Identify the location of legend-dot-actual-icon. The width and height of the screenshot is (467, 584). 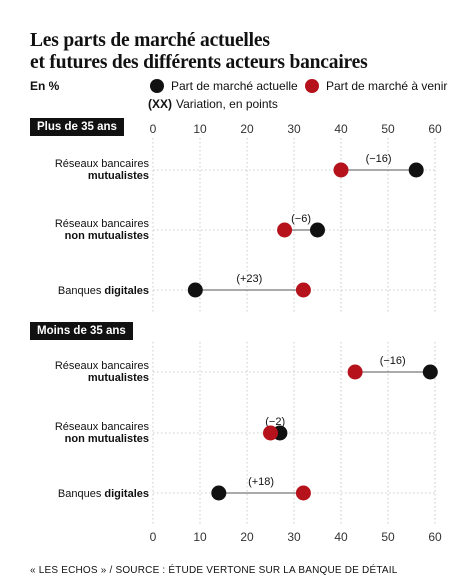
(157, 86).